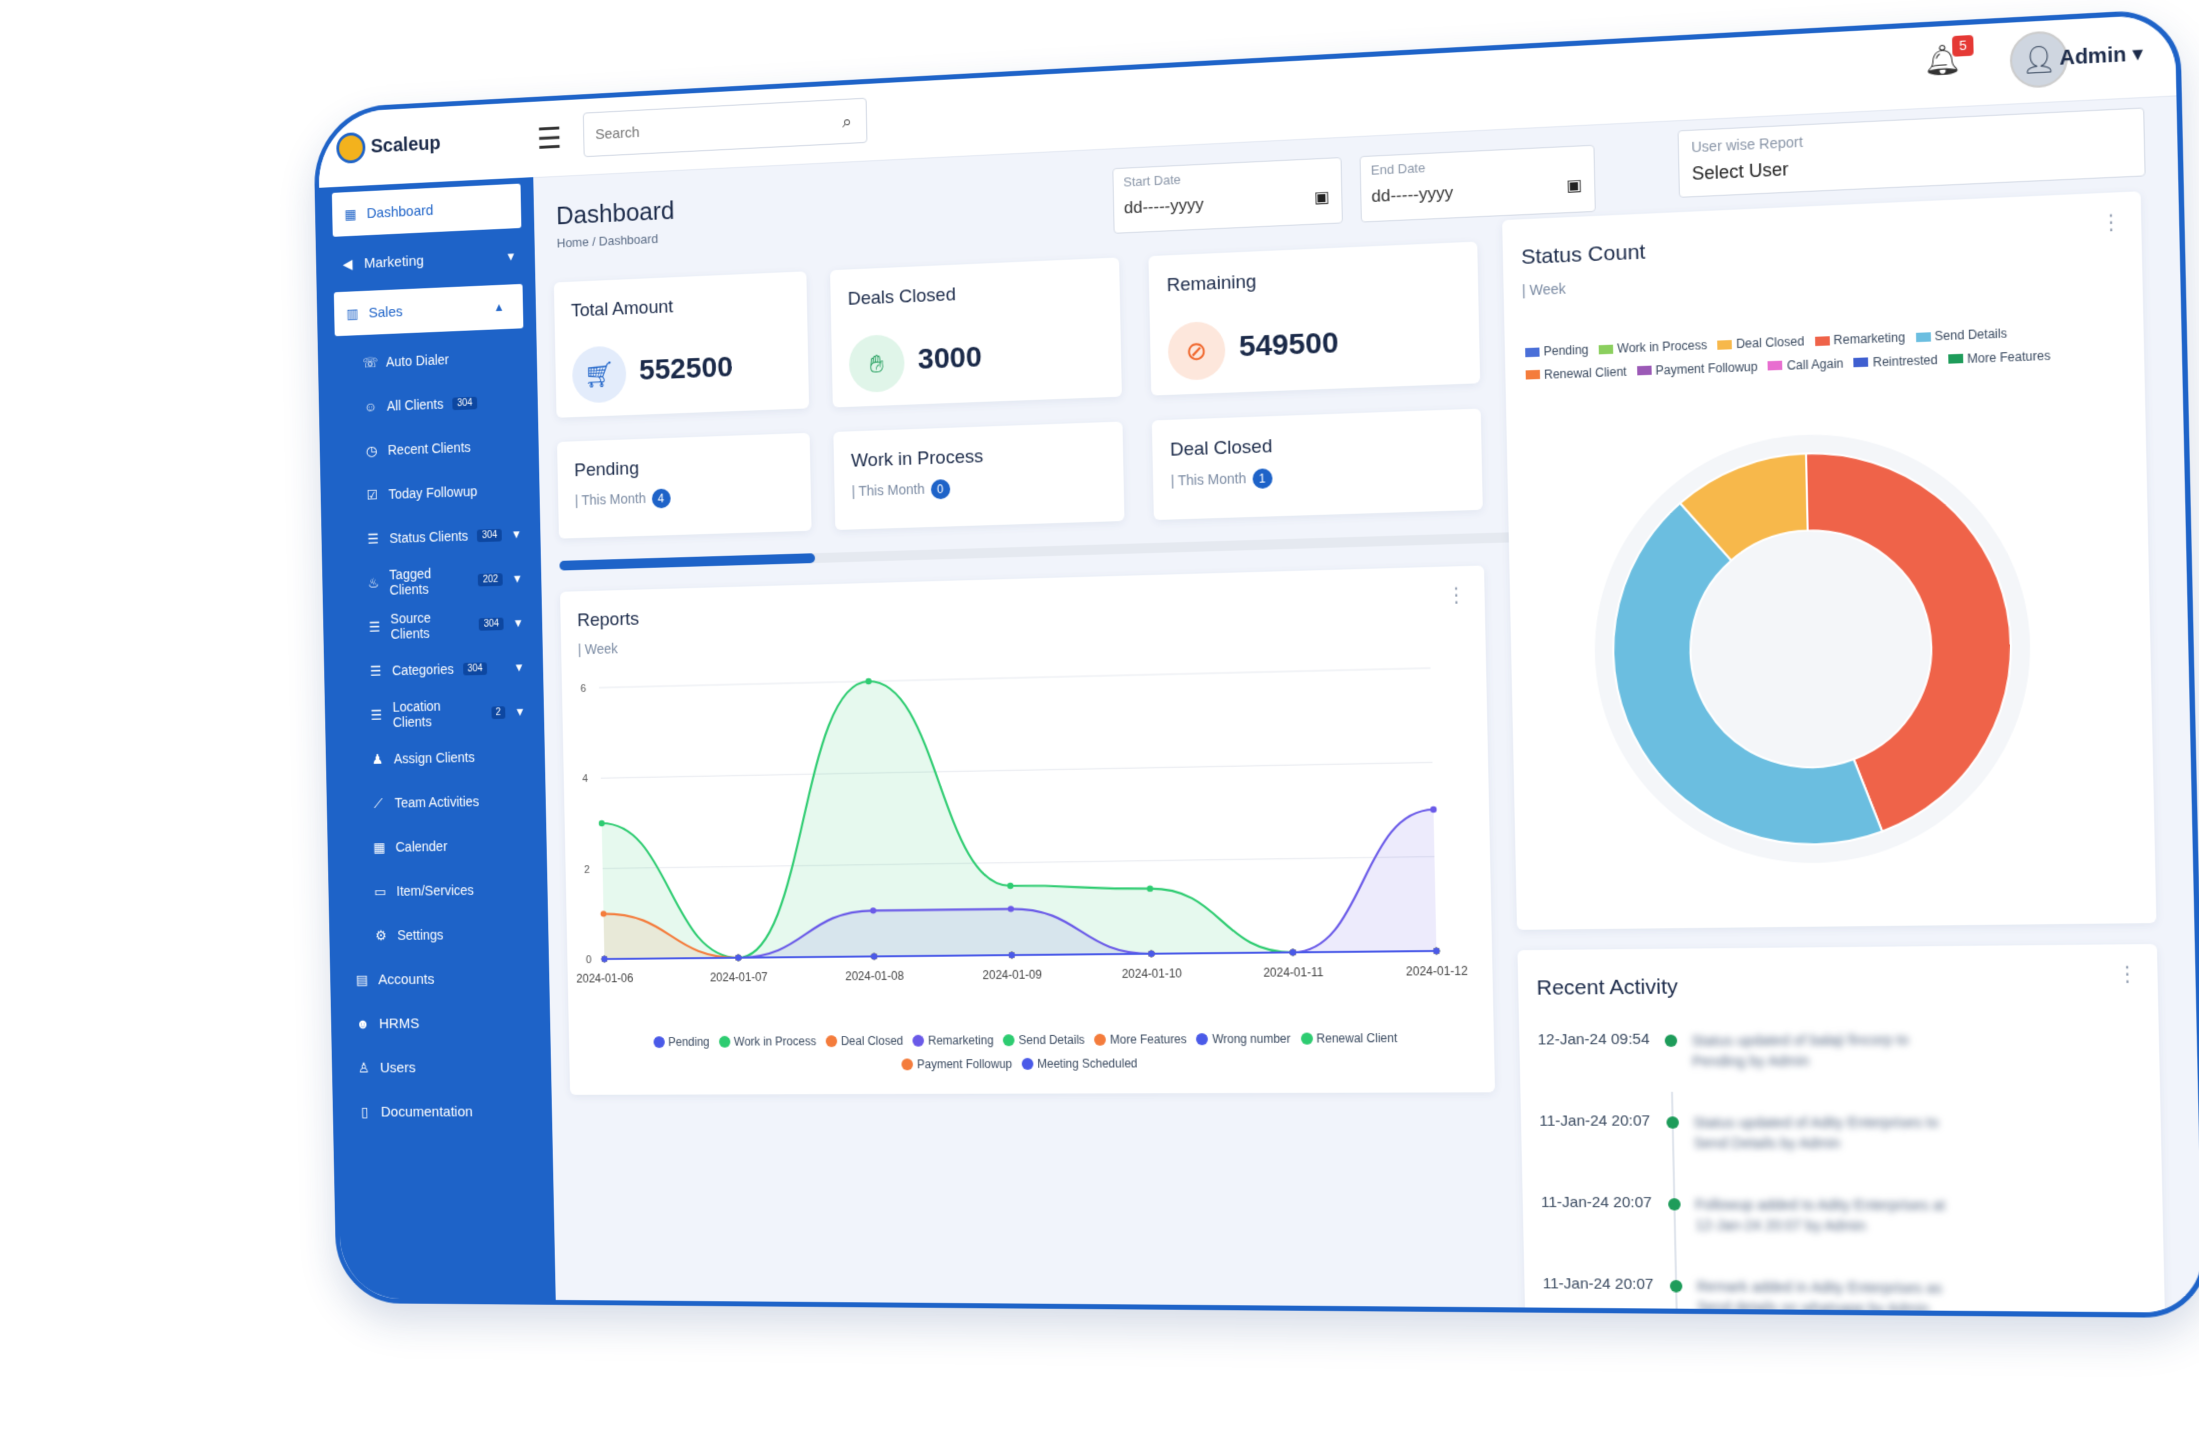  What do you see at coordinates (437, 757) in the screenshot?
I see `sidebar-item-assign-clients: ♟ Assign Clients` at bounding box center [437, 757].